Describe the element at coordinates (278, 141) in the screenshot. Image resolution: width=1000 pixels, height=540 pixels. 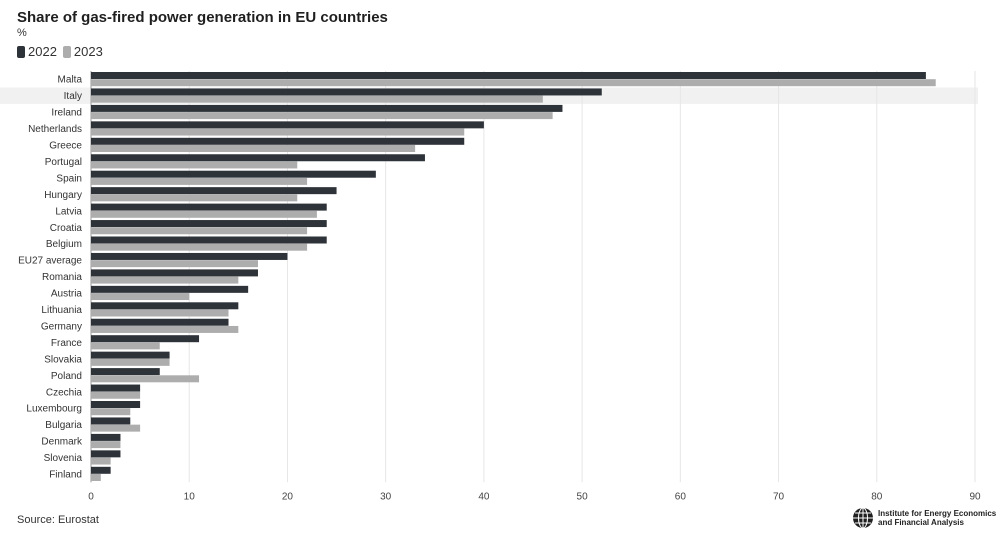
I see `bar-greece-2022` at that location.